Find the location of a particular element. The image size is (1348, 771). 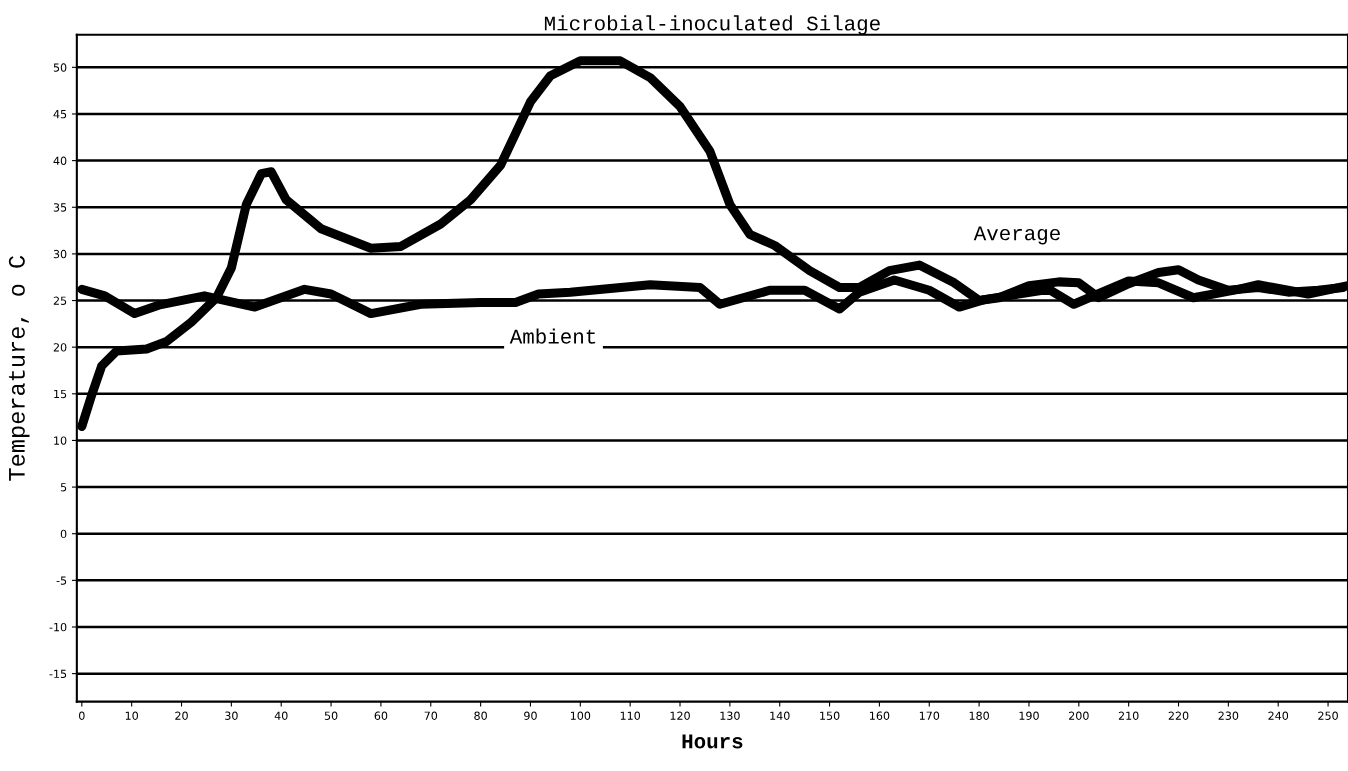

x-tick-label: 190 is located at coordinates (1029, 715).